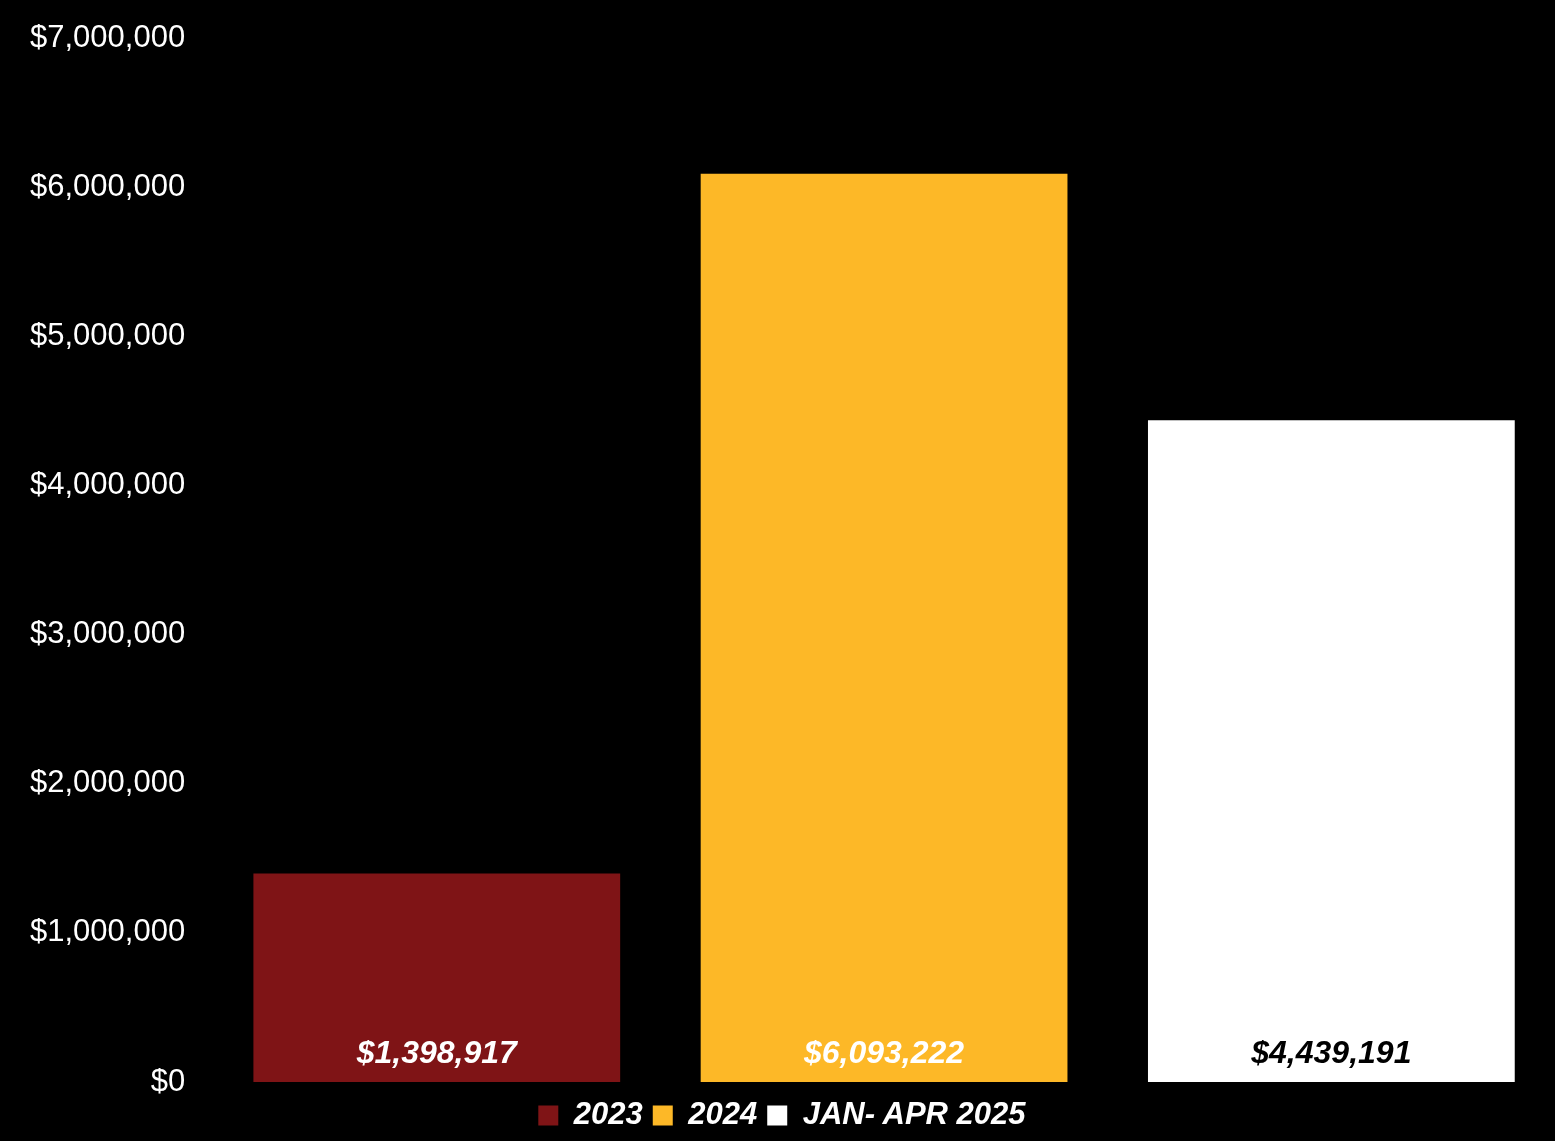  I want to click on y-tick-label: $7,000,000, so click(108, 37).